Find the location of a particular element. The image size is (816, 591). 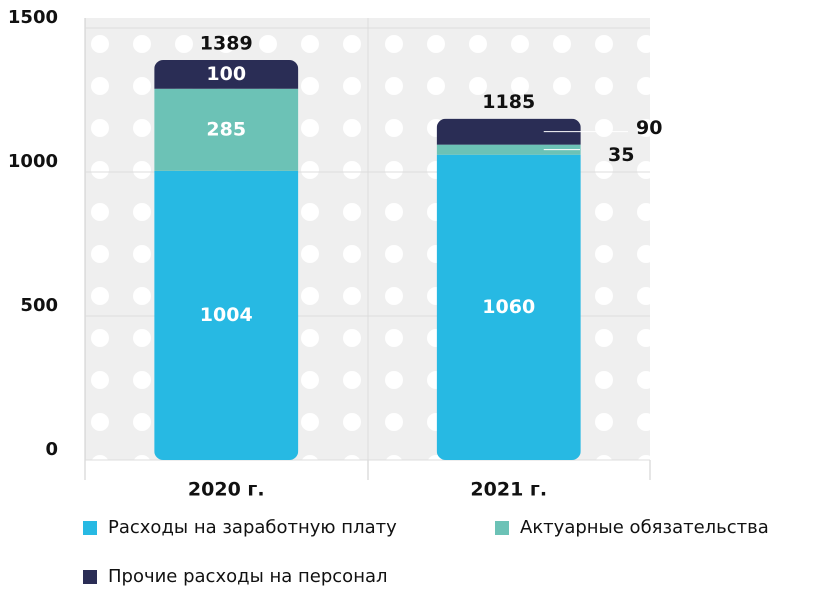

y-tick-label: 500 is located at coordinates (39, 305).